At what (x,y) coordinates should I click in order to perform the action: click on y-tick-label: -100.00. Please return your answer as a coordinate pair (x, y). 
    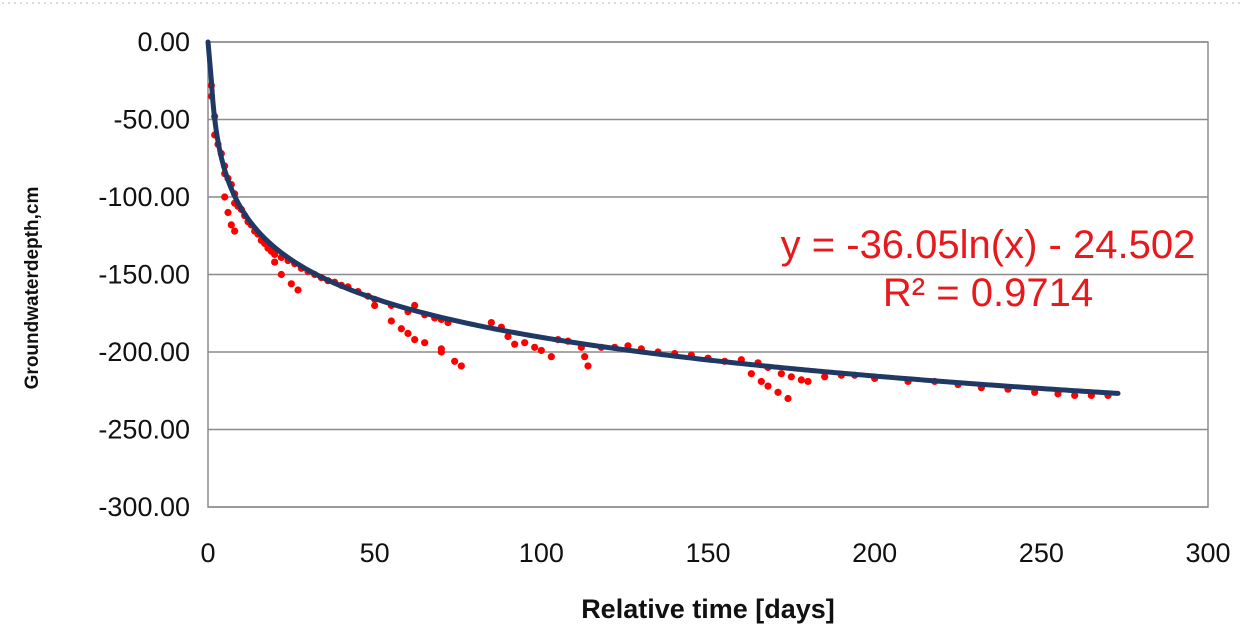
    Looking at the image, I should click on (144, 197).